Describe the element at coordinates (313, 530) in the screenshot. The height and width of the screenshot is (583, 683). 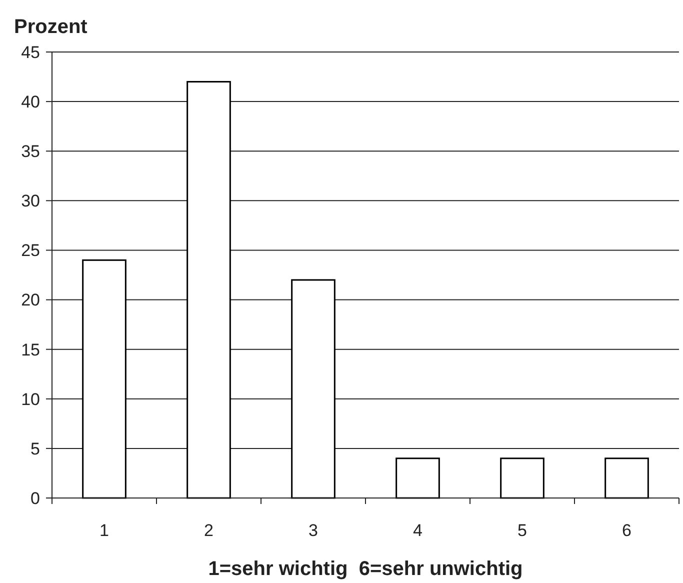
I see `x-tick-label: 3` at that location.